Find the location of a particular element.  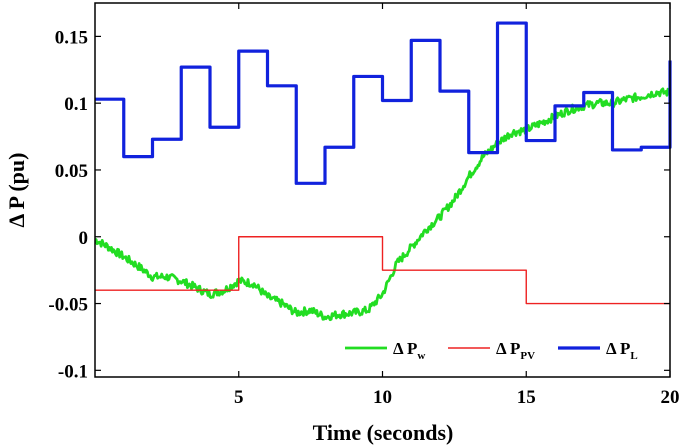

y-tick-label: 0.1 is located at coordinates (76, 104).